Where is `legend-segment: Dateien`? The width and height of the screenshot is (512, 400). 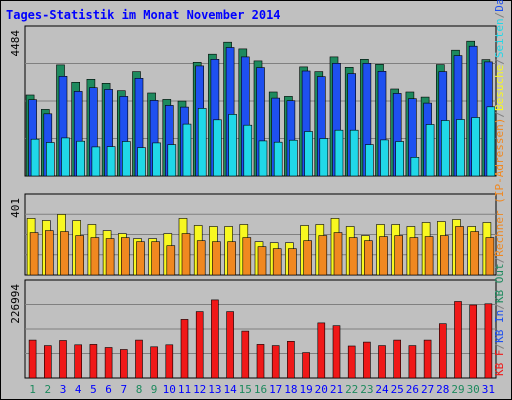
legend-segment: Dateien is located at coordinates (499, 6).